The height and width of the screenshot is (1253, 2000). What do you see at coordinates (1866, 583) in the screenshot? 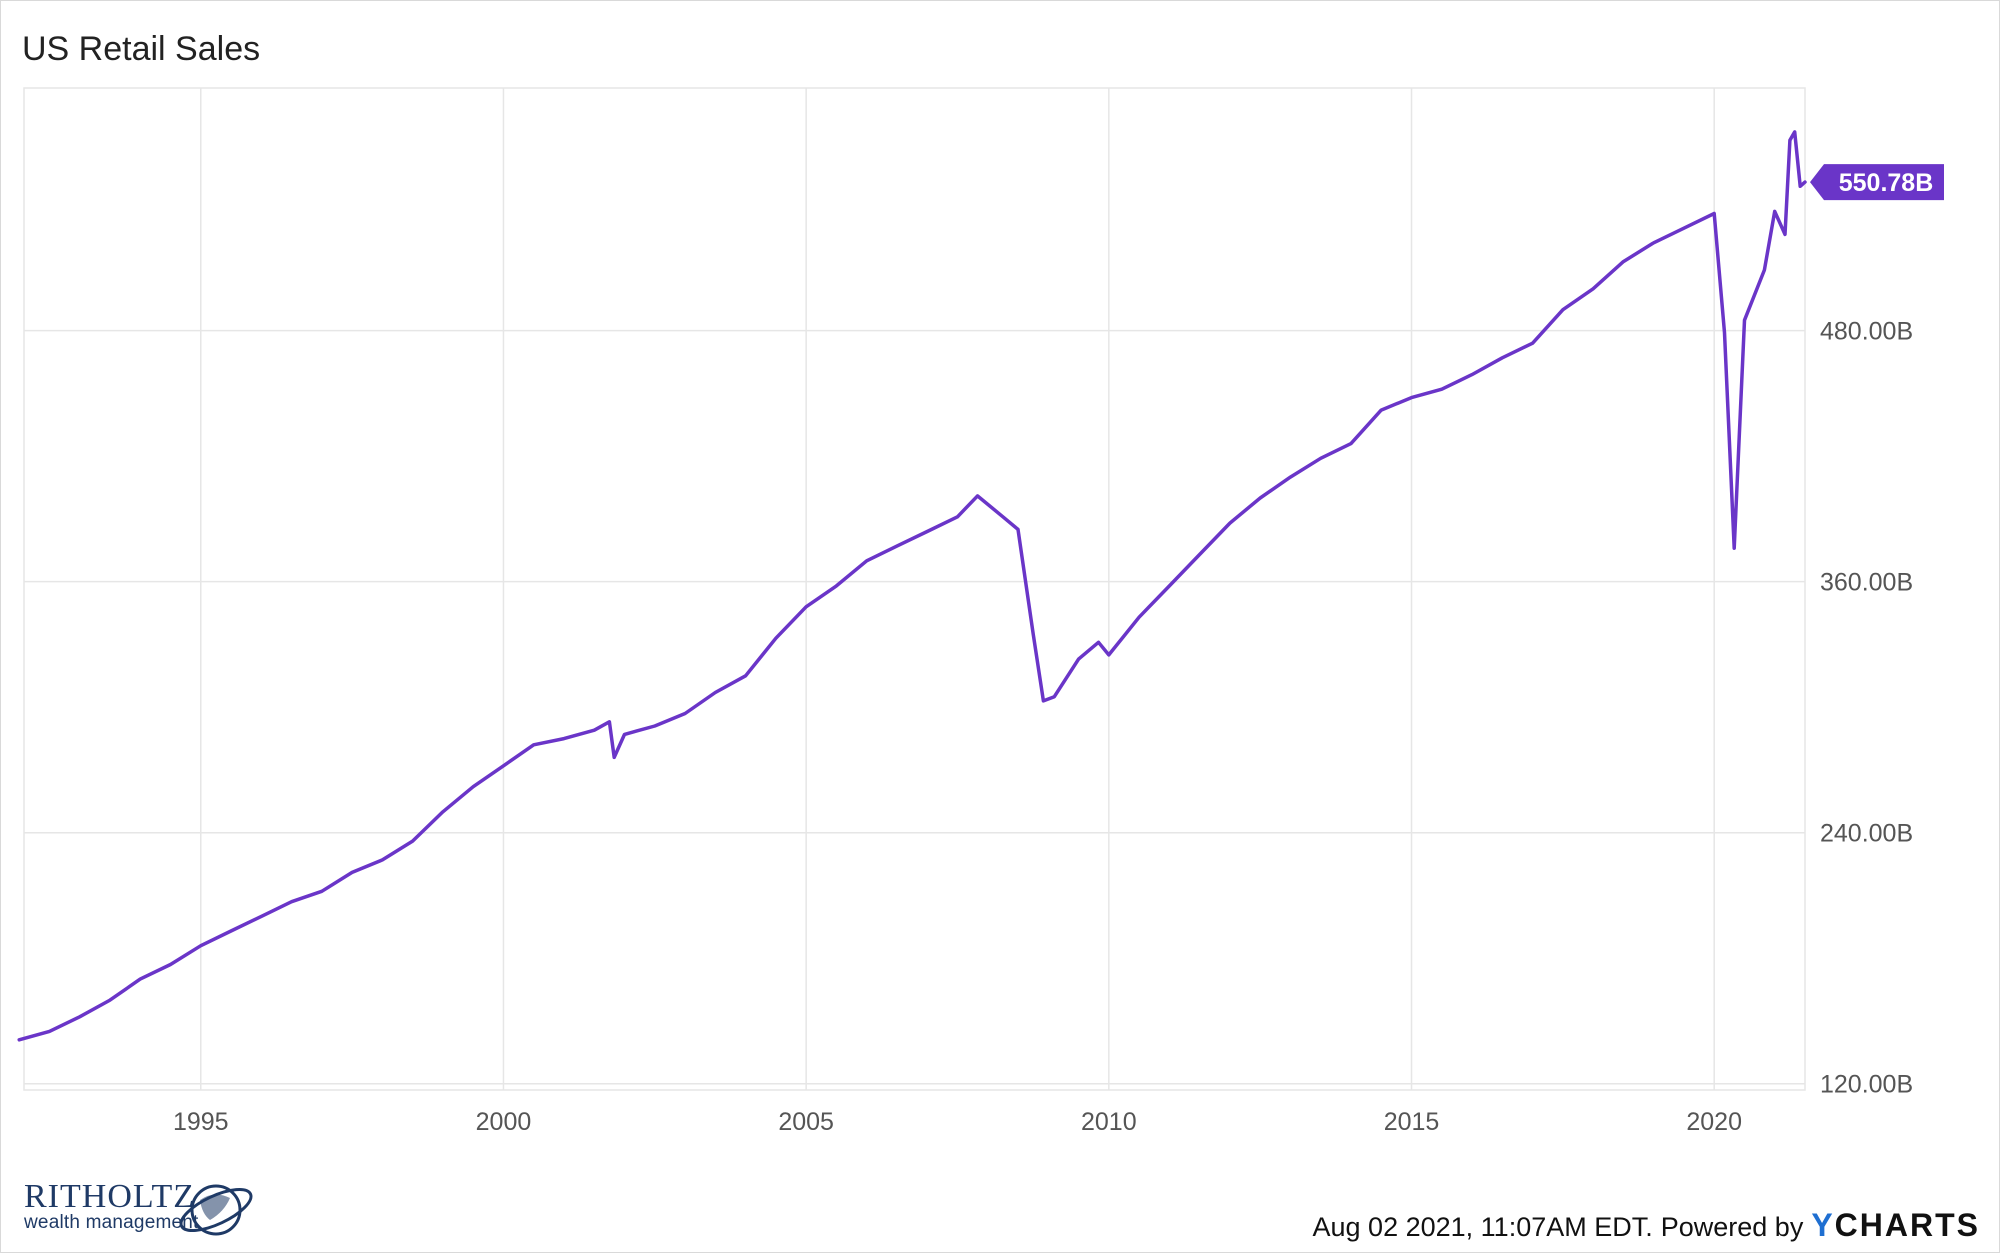
I see `y-tick-label: 360.00B` at bounding box center [1866, 583].